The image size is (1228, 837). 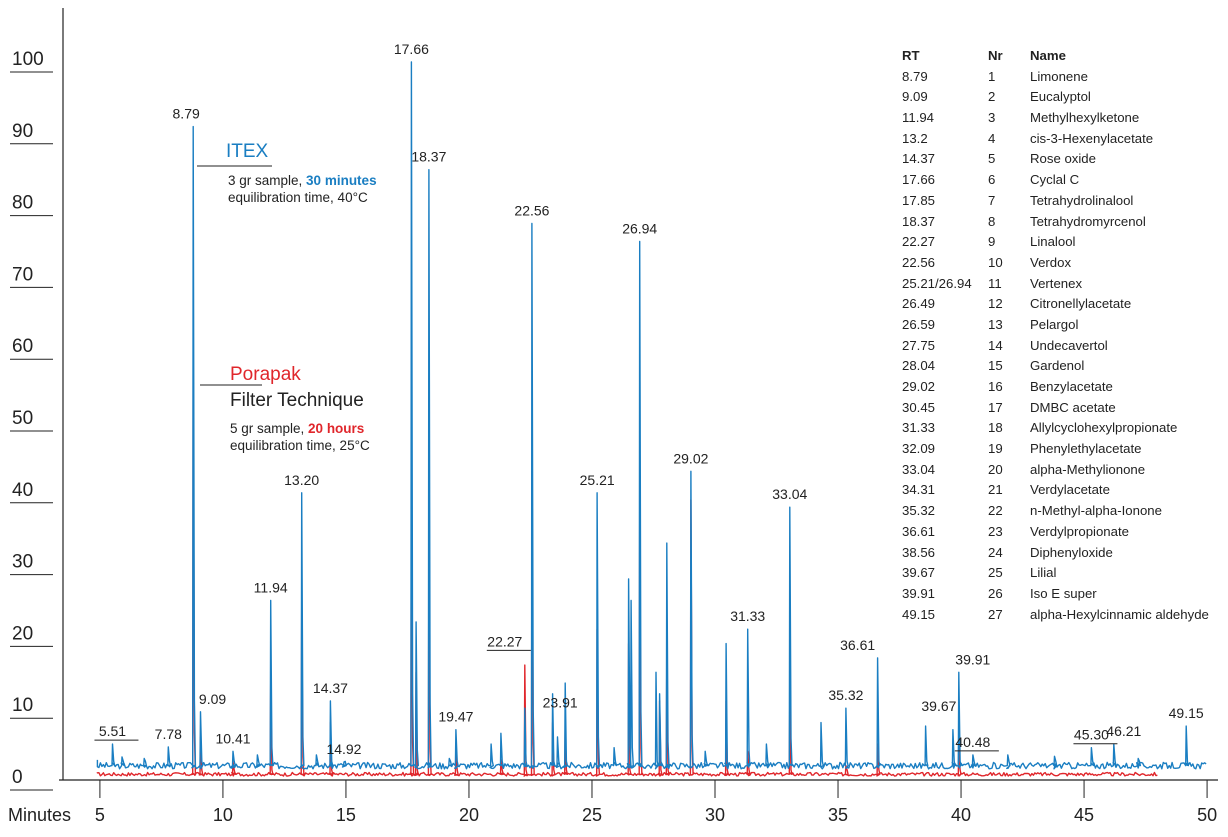 What do you see at coordinates (995, 614) in the screenshot?
I see `row-nr: 27` at bounding box center [995, 614].